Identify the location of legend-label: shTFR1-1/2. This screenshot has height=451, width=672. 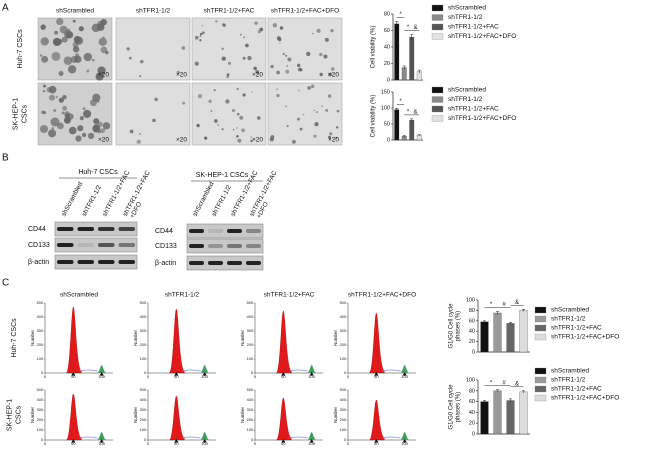
(568, 319).